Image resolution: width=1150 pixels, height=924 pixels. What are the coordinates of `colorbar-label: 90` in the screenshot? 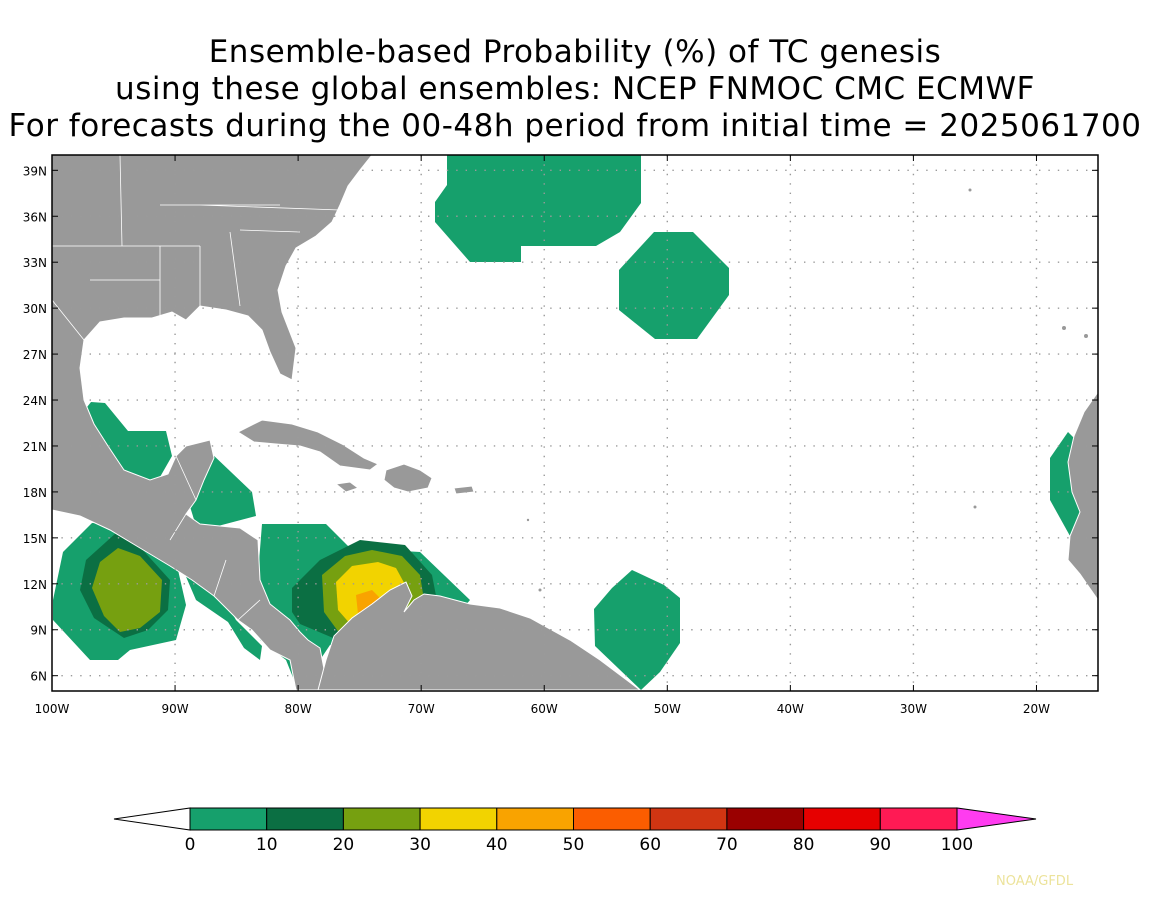 It's located at (880, 845).